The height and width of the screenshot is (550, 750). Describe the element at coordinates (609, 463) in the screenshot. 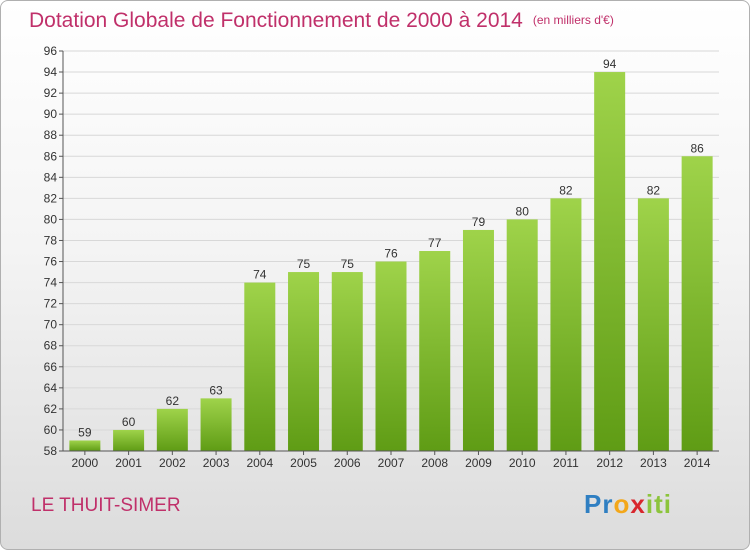

I see `x-tick-label: 2012` at that location.